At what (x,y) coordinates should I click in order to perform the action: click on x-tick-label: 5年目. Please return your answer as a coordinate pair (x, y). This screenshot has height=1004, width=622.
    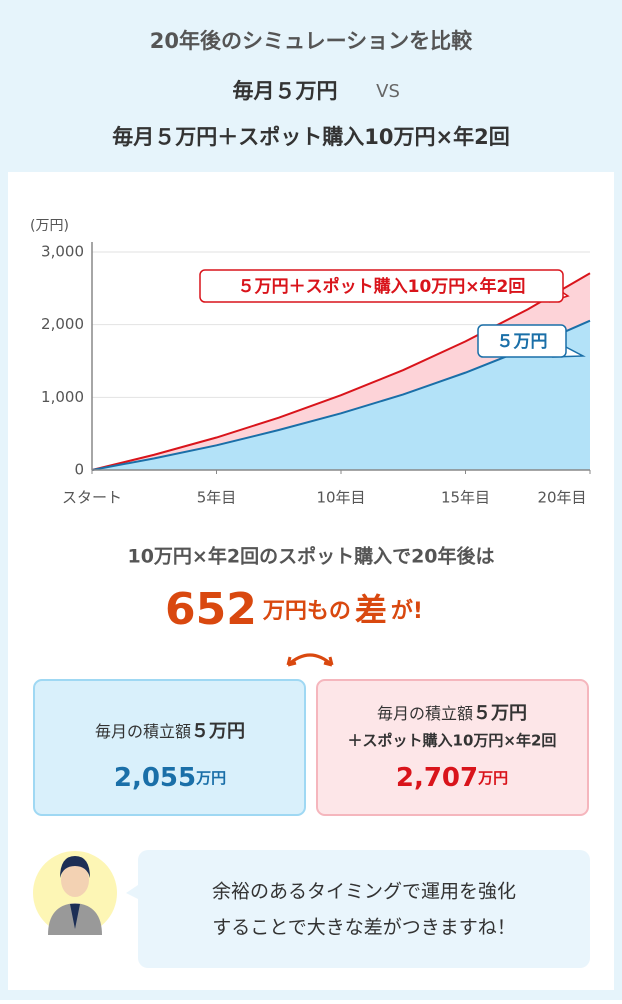
    Looking at the image, I should click on (217, 498).